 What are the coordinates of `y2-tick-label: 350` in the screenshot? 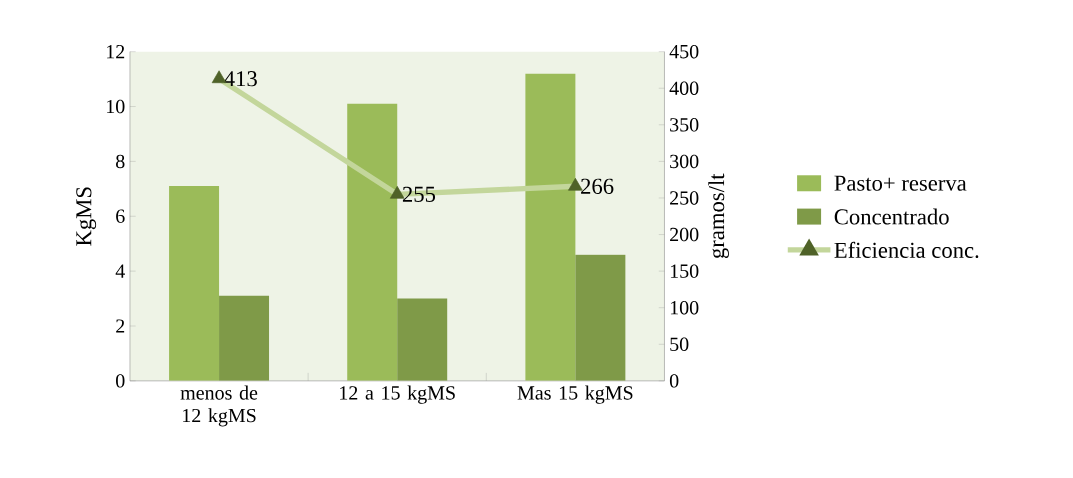 It's located at (684, 125).